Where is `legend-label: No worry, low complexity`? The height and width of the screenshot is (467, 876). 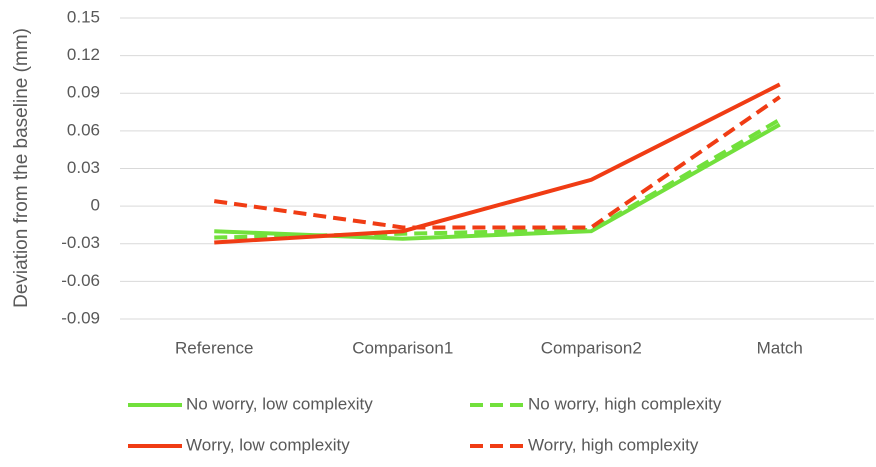 legend-label: No worry, low complexity is located at coordinates (279, 403).